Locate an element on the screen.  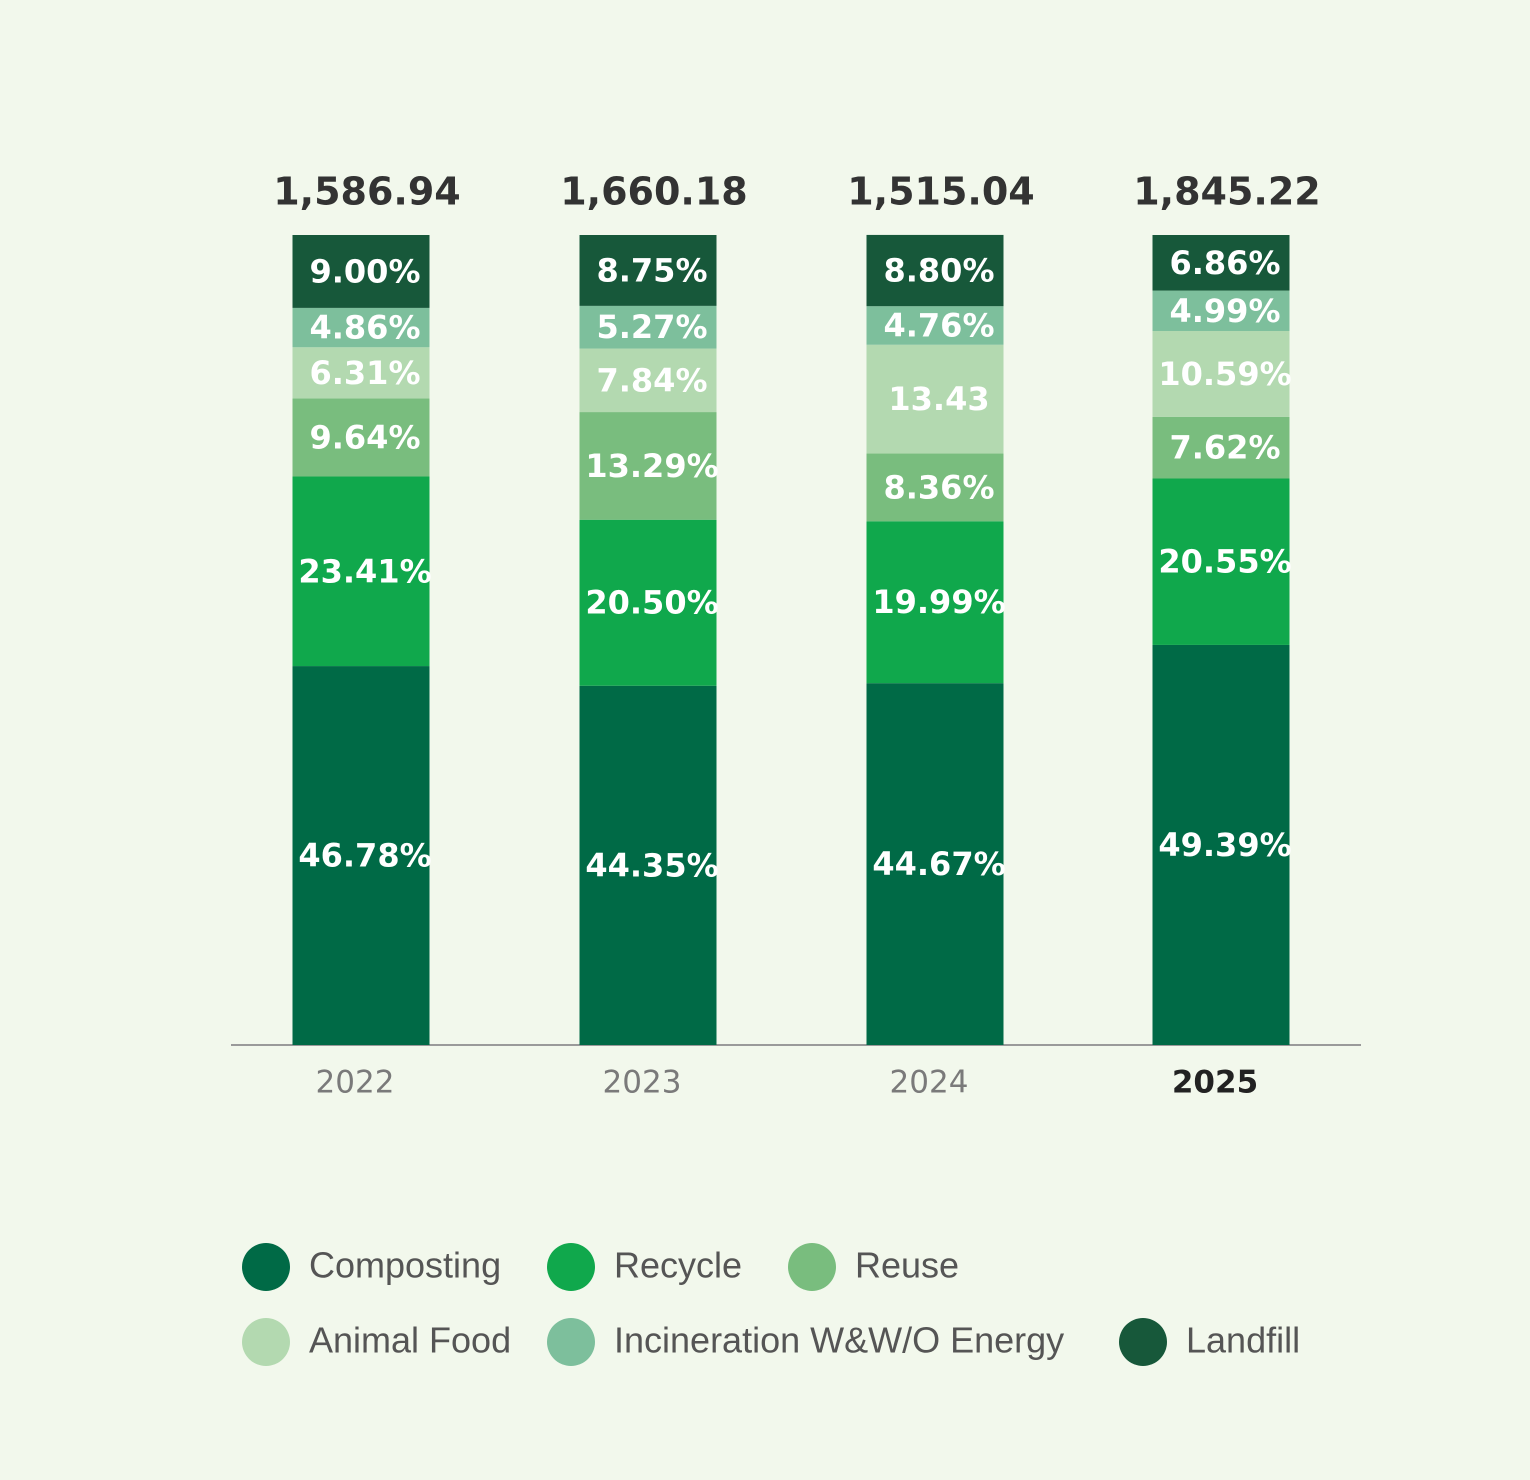
legend-label: Composting is located at coordinates (405, 1265).